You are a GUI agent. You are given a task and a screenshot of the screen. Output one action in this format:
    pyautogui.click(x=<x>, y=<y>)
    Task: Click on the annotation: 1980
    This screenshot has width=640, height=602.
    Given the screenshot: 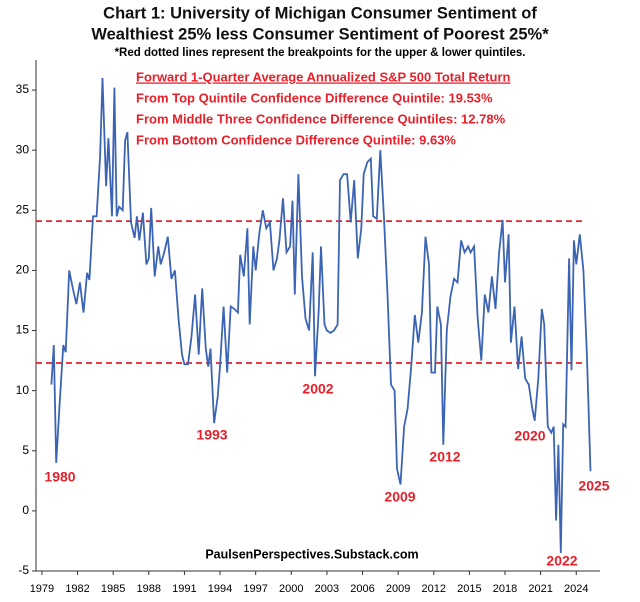 What is the action you would take?
    pyautogui.click(x=59, y=477)
    